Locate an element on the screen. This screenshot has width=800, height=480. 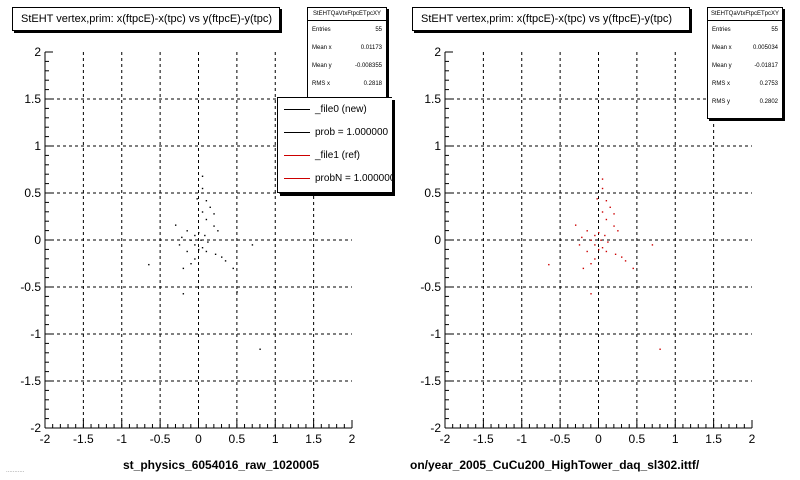
legend-label: probN = 1.000000 is located at coordinates (353, 178).